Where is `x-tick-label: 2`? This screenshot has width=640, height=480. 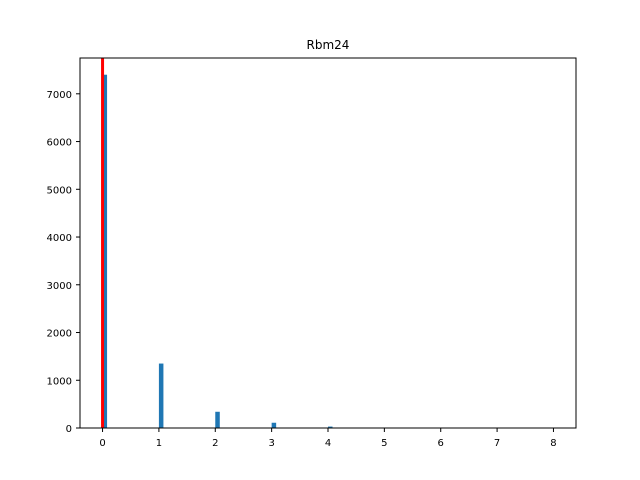
x-tick-label: 2 is located at coordinates (215, 443).